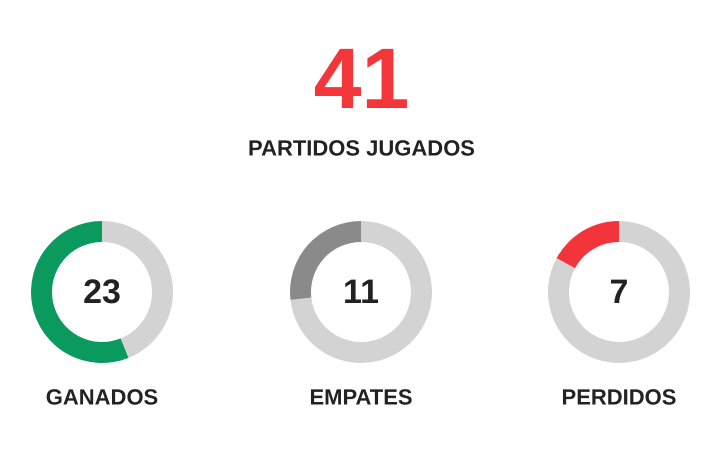 The height and width of the screenshot is (465, 723). Describe the element at coordinates (361, 148) in the screenshot. I see `text: PARTIDOS JUGADOS` at that location.